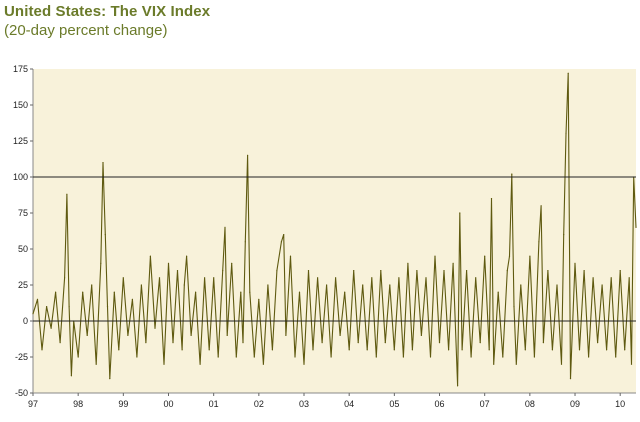 This screenshot has width=640, height=422. What do you see at coordinates (86, 30) in the screenshot?
I see `chart-subtitle: (20-day percent change)` at bounding box center [86, 30].